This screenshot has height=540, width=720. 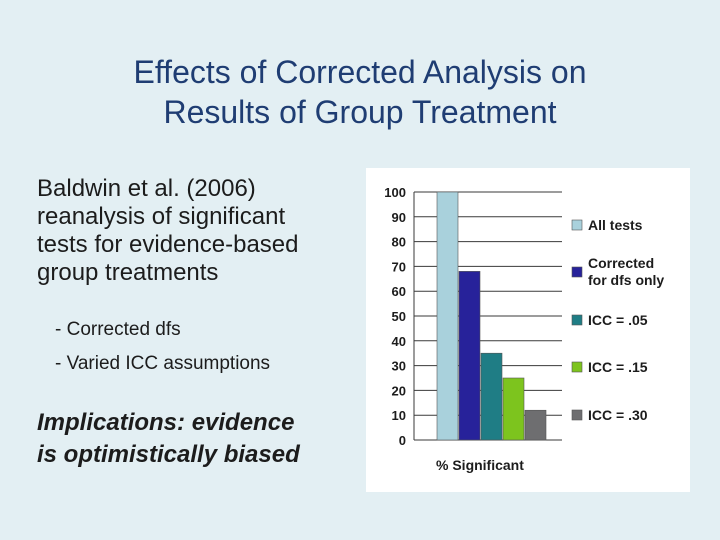 I want to click on y-tick-label-20: 20, so click(x=399, y=390).